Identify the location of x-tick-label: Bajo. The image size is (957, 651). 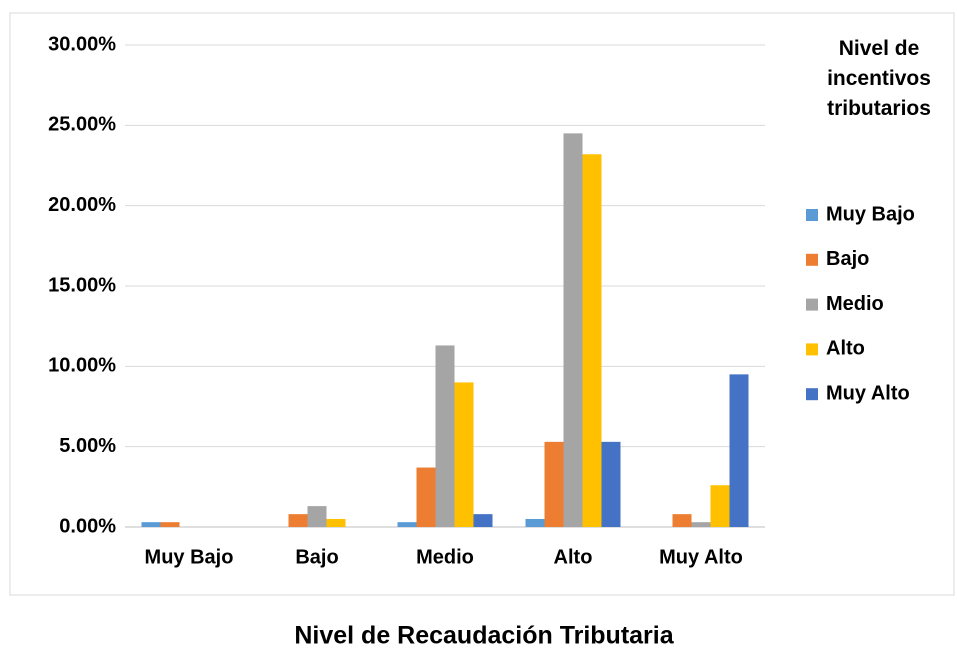
(316, 557).